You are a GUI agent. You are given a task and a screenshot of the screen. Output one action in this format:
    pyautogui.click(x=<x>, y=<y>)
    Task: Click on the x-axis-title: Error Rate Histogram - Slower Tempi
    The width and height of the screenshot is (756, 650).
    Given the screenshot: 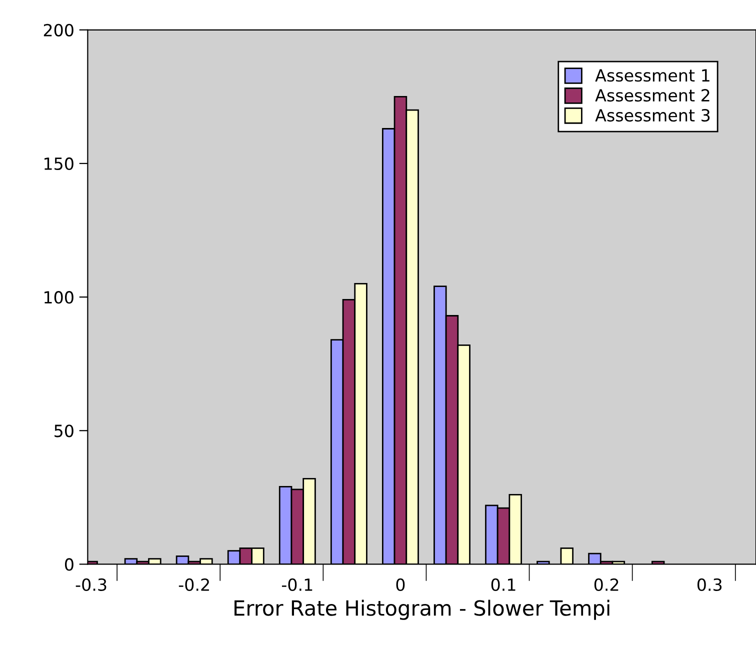 What is the action you would take?
    pyautogui.click(x=422, y=610)
    